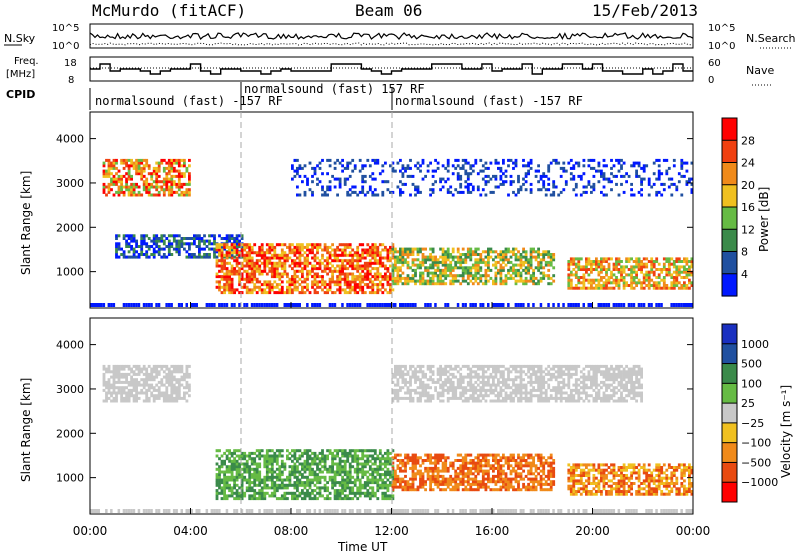  I want to click on heatmap-cell-near-range, so click(604, 305).